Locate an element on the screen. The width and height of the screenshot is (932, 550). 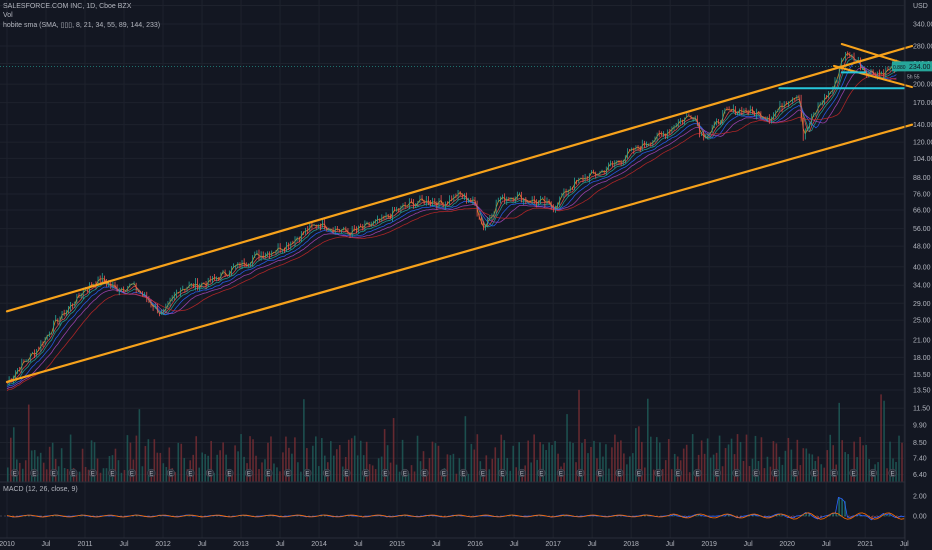
macd-pane is located at coordinates (453, 508).